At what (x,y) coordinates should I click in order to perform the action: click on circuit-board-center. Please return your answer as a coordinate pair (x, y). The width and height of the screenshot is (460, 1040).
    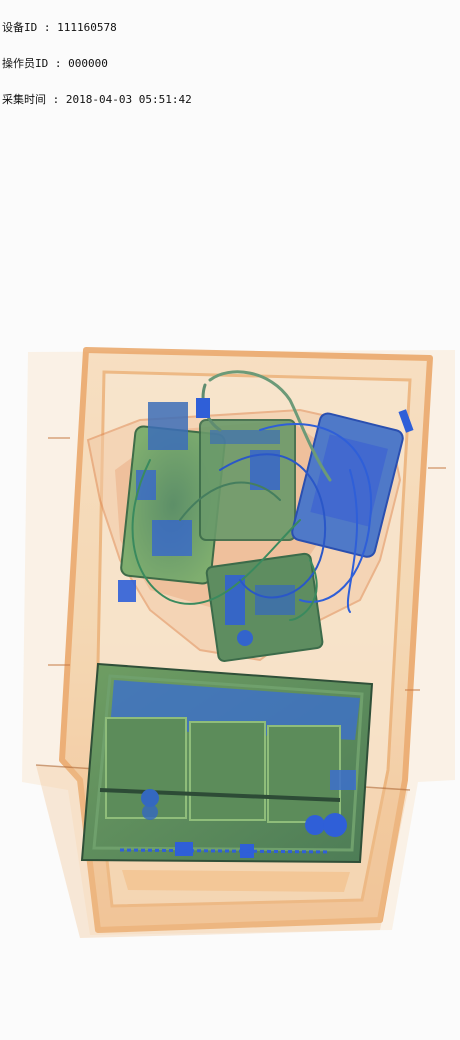
    Looking at the image, I should click on (247, 480).